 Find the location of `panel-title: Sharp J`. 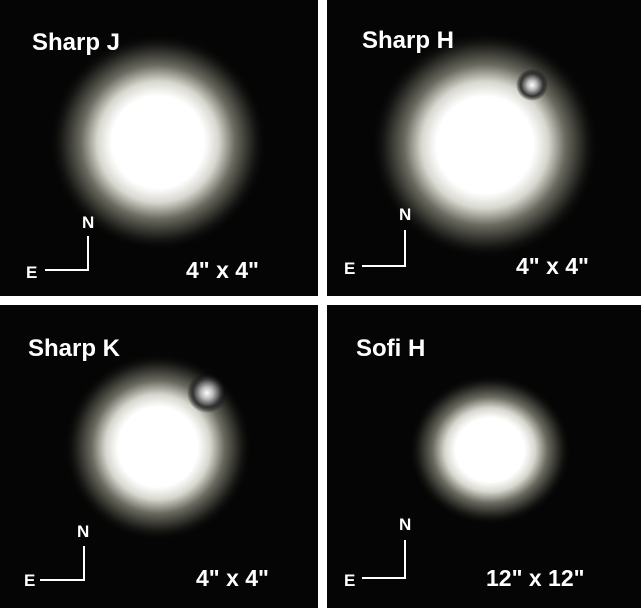

panel-title: Sharp J is located at coordinates (76, 42).